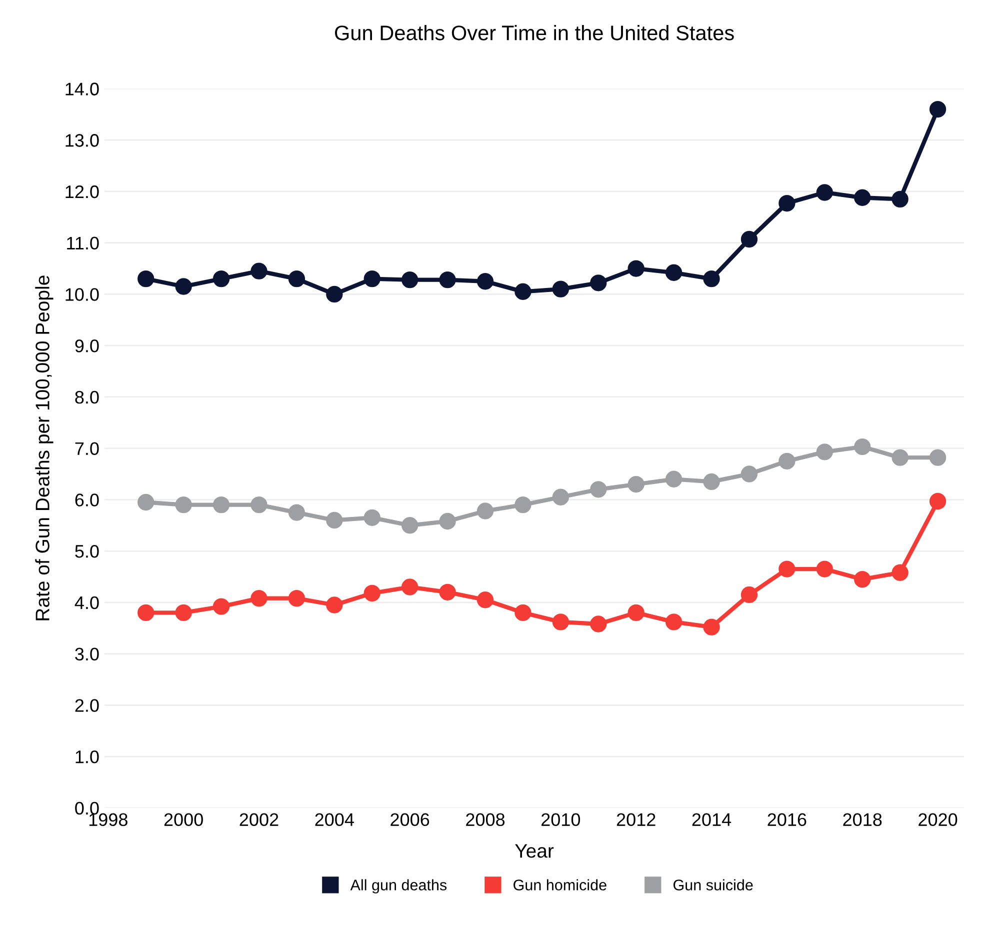 This screenshot has height=934, width=994. I want to click on chart-title: Gun Deaths Over Time in the United States, so click(534, 32).